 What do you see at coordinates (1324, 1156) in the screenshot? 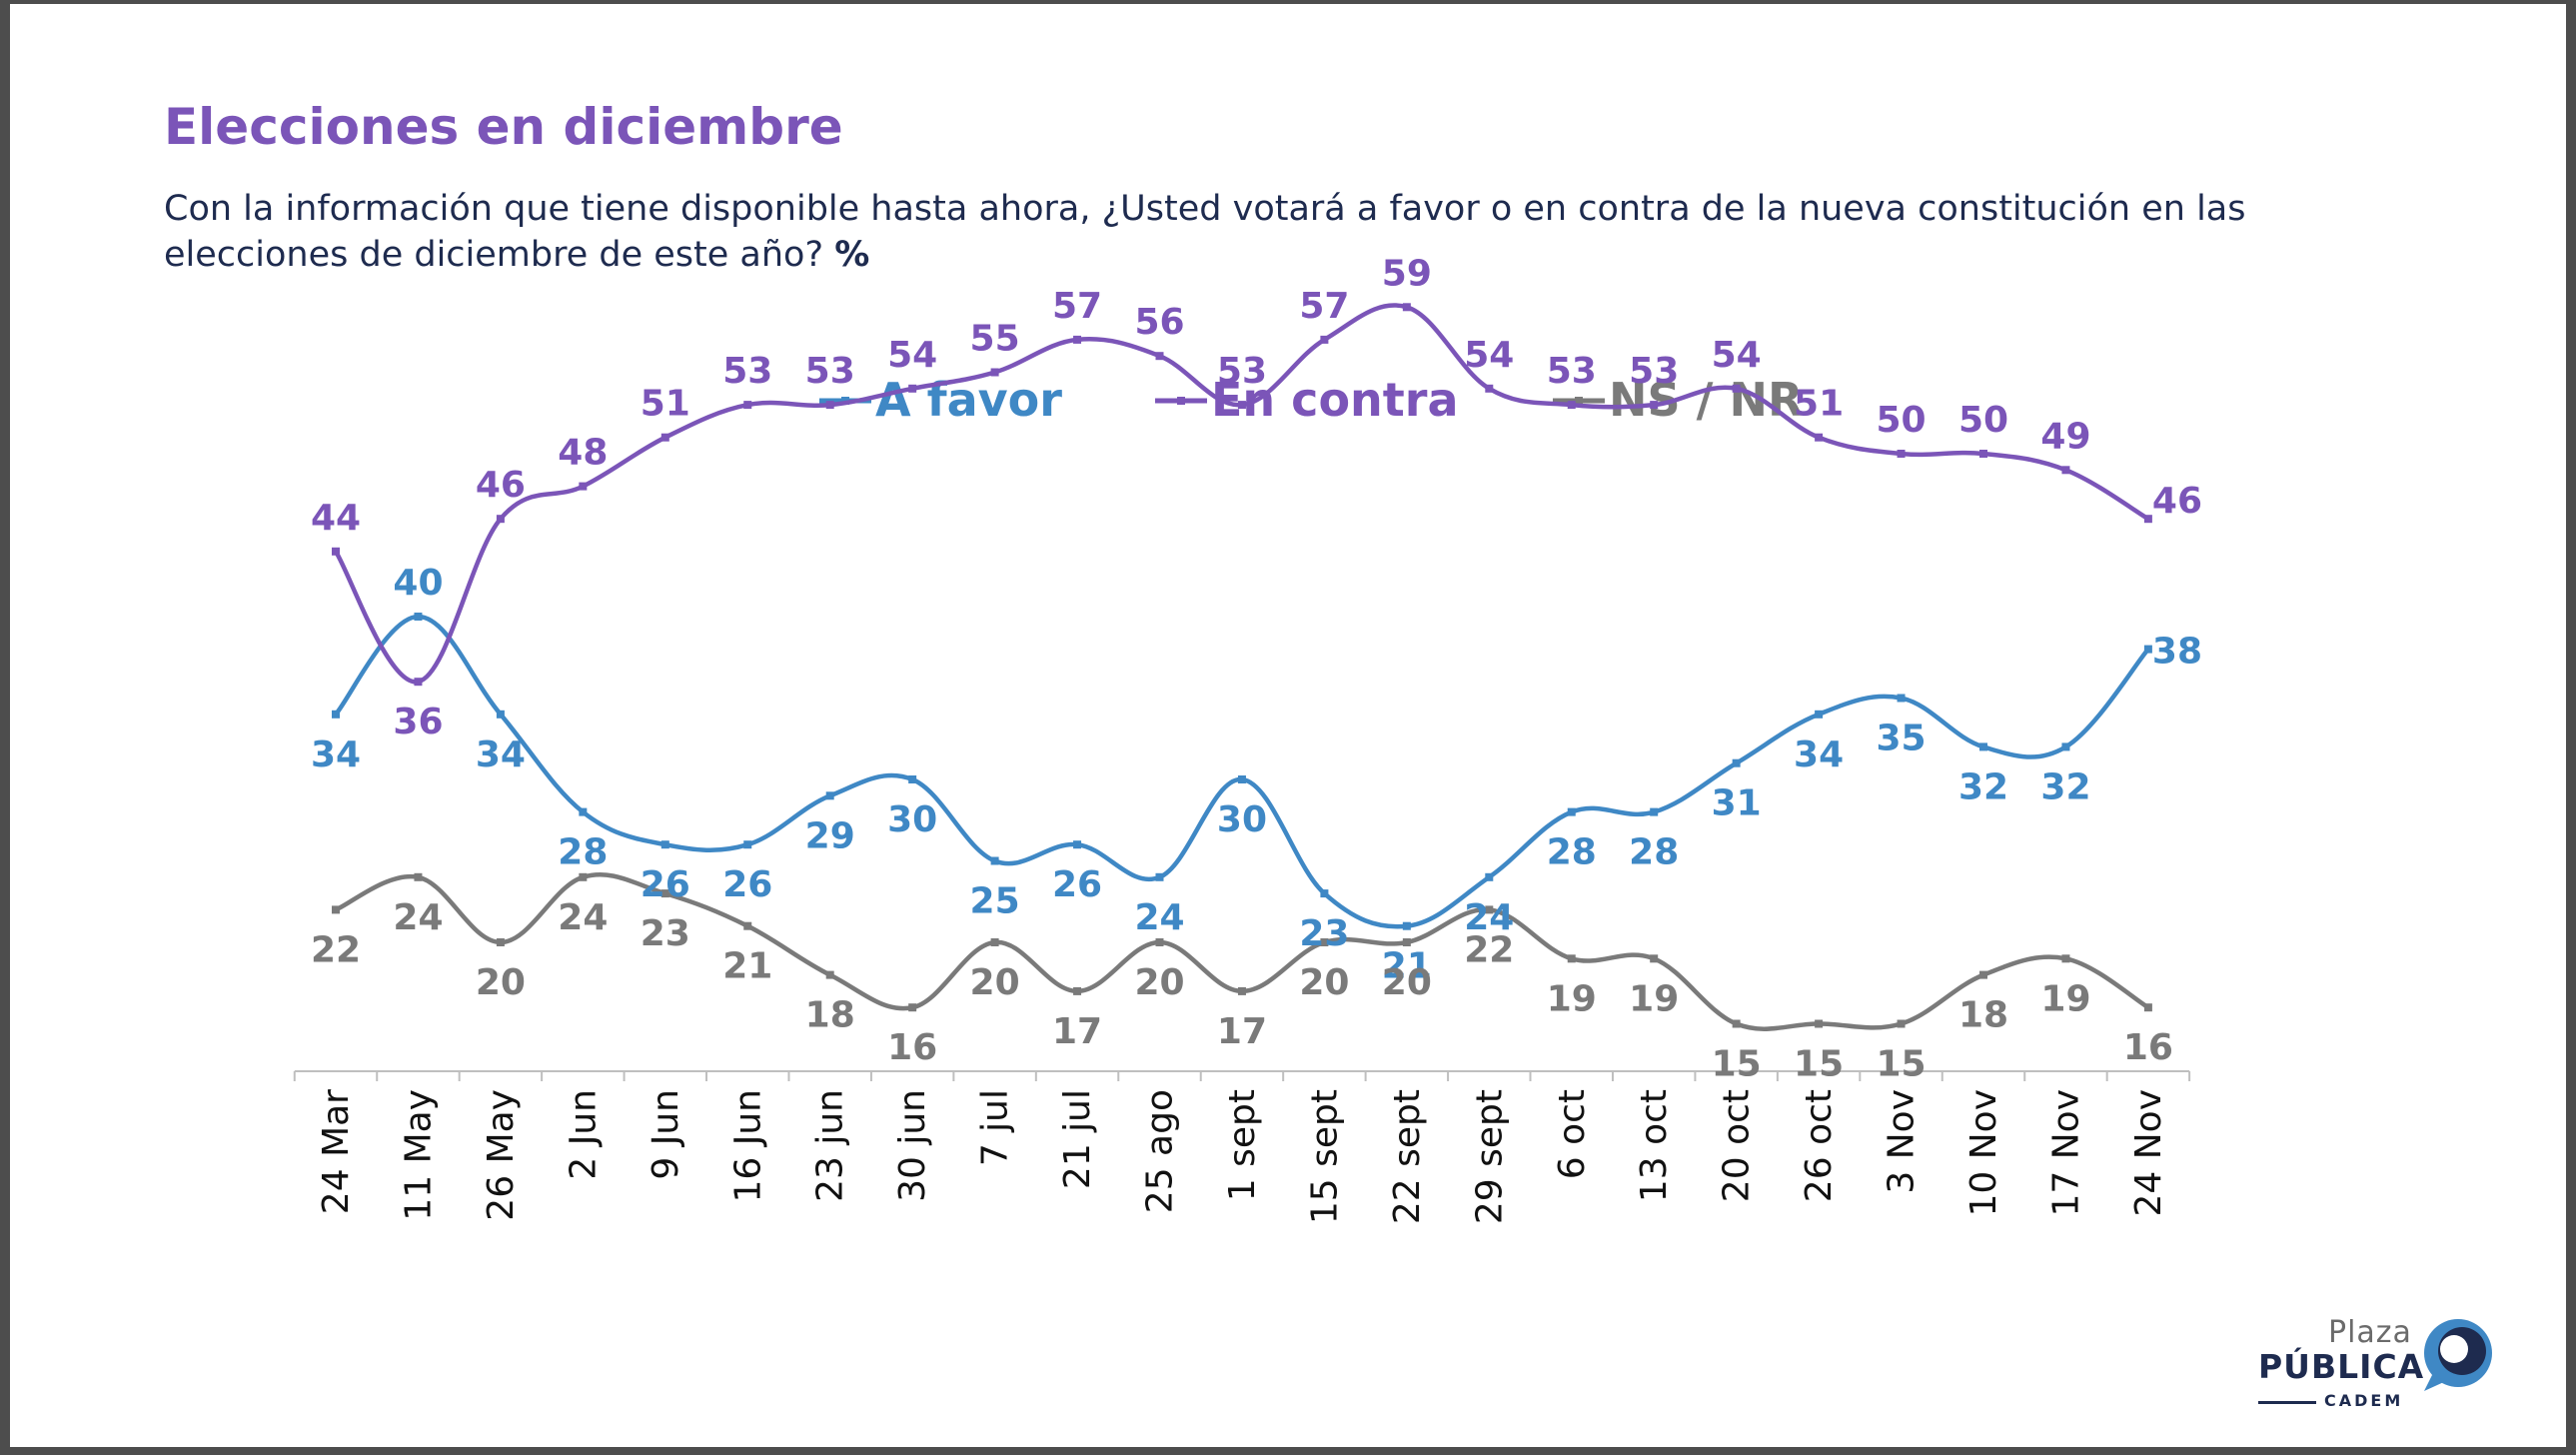
I see `x-tick-label: 15 sept` at bounding box center [1324, 1156].